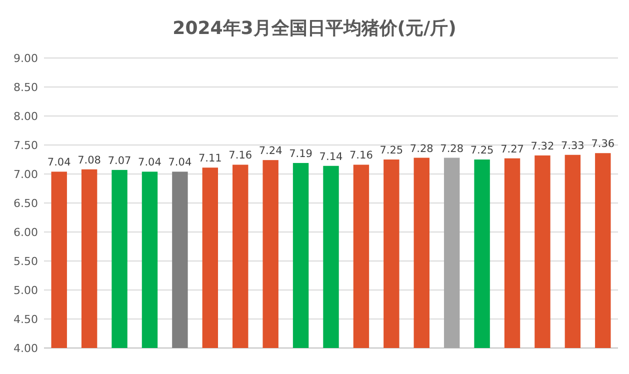 The width and height of the screenshot is (629, 374). Describe the element at coordinates (26, 116) in the screenshot. I see `y-tick-label: 8.00` at that location.